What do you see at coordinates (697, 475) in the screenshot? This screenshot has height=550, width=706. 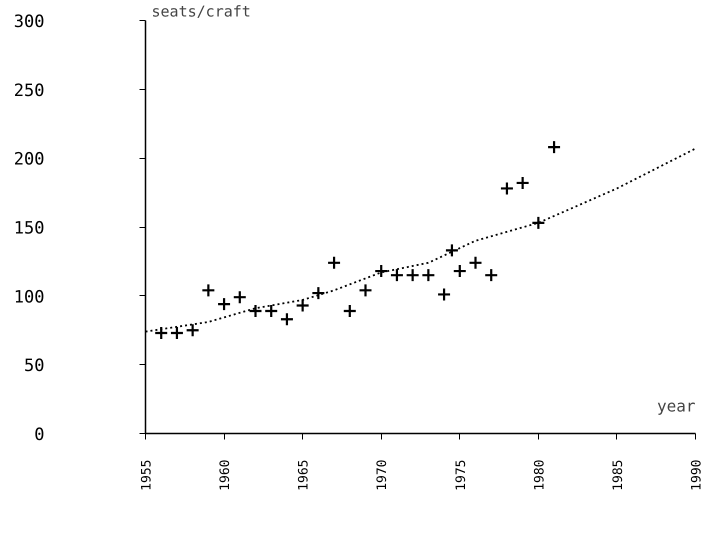 I see `x-tick-label: 1990` at bounding box center [697, 475].